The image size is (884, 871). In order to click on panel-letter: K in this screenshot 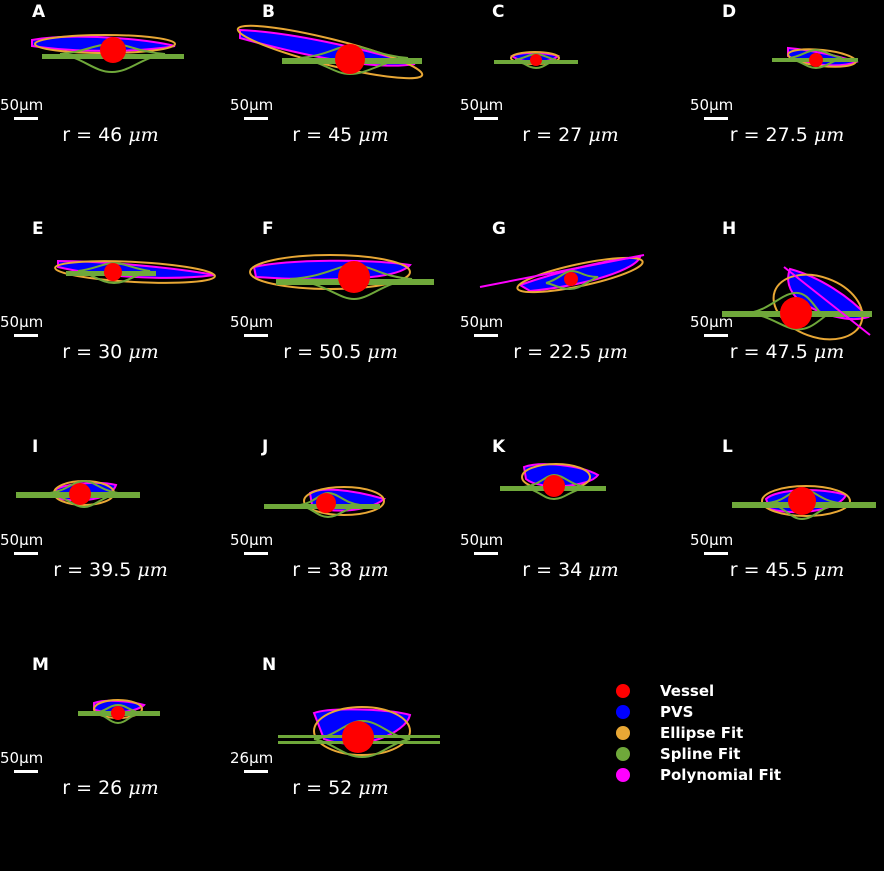, I will do `click(499, 447)`.